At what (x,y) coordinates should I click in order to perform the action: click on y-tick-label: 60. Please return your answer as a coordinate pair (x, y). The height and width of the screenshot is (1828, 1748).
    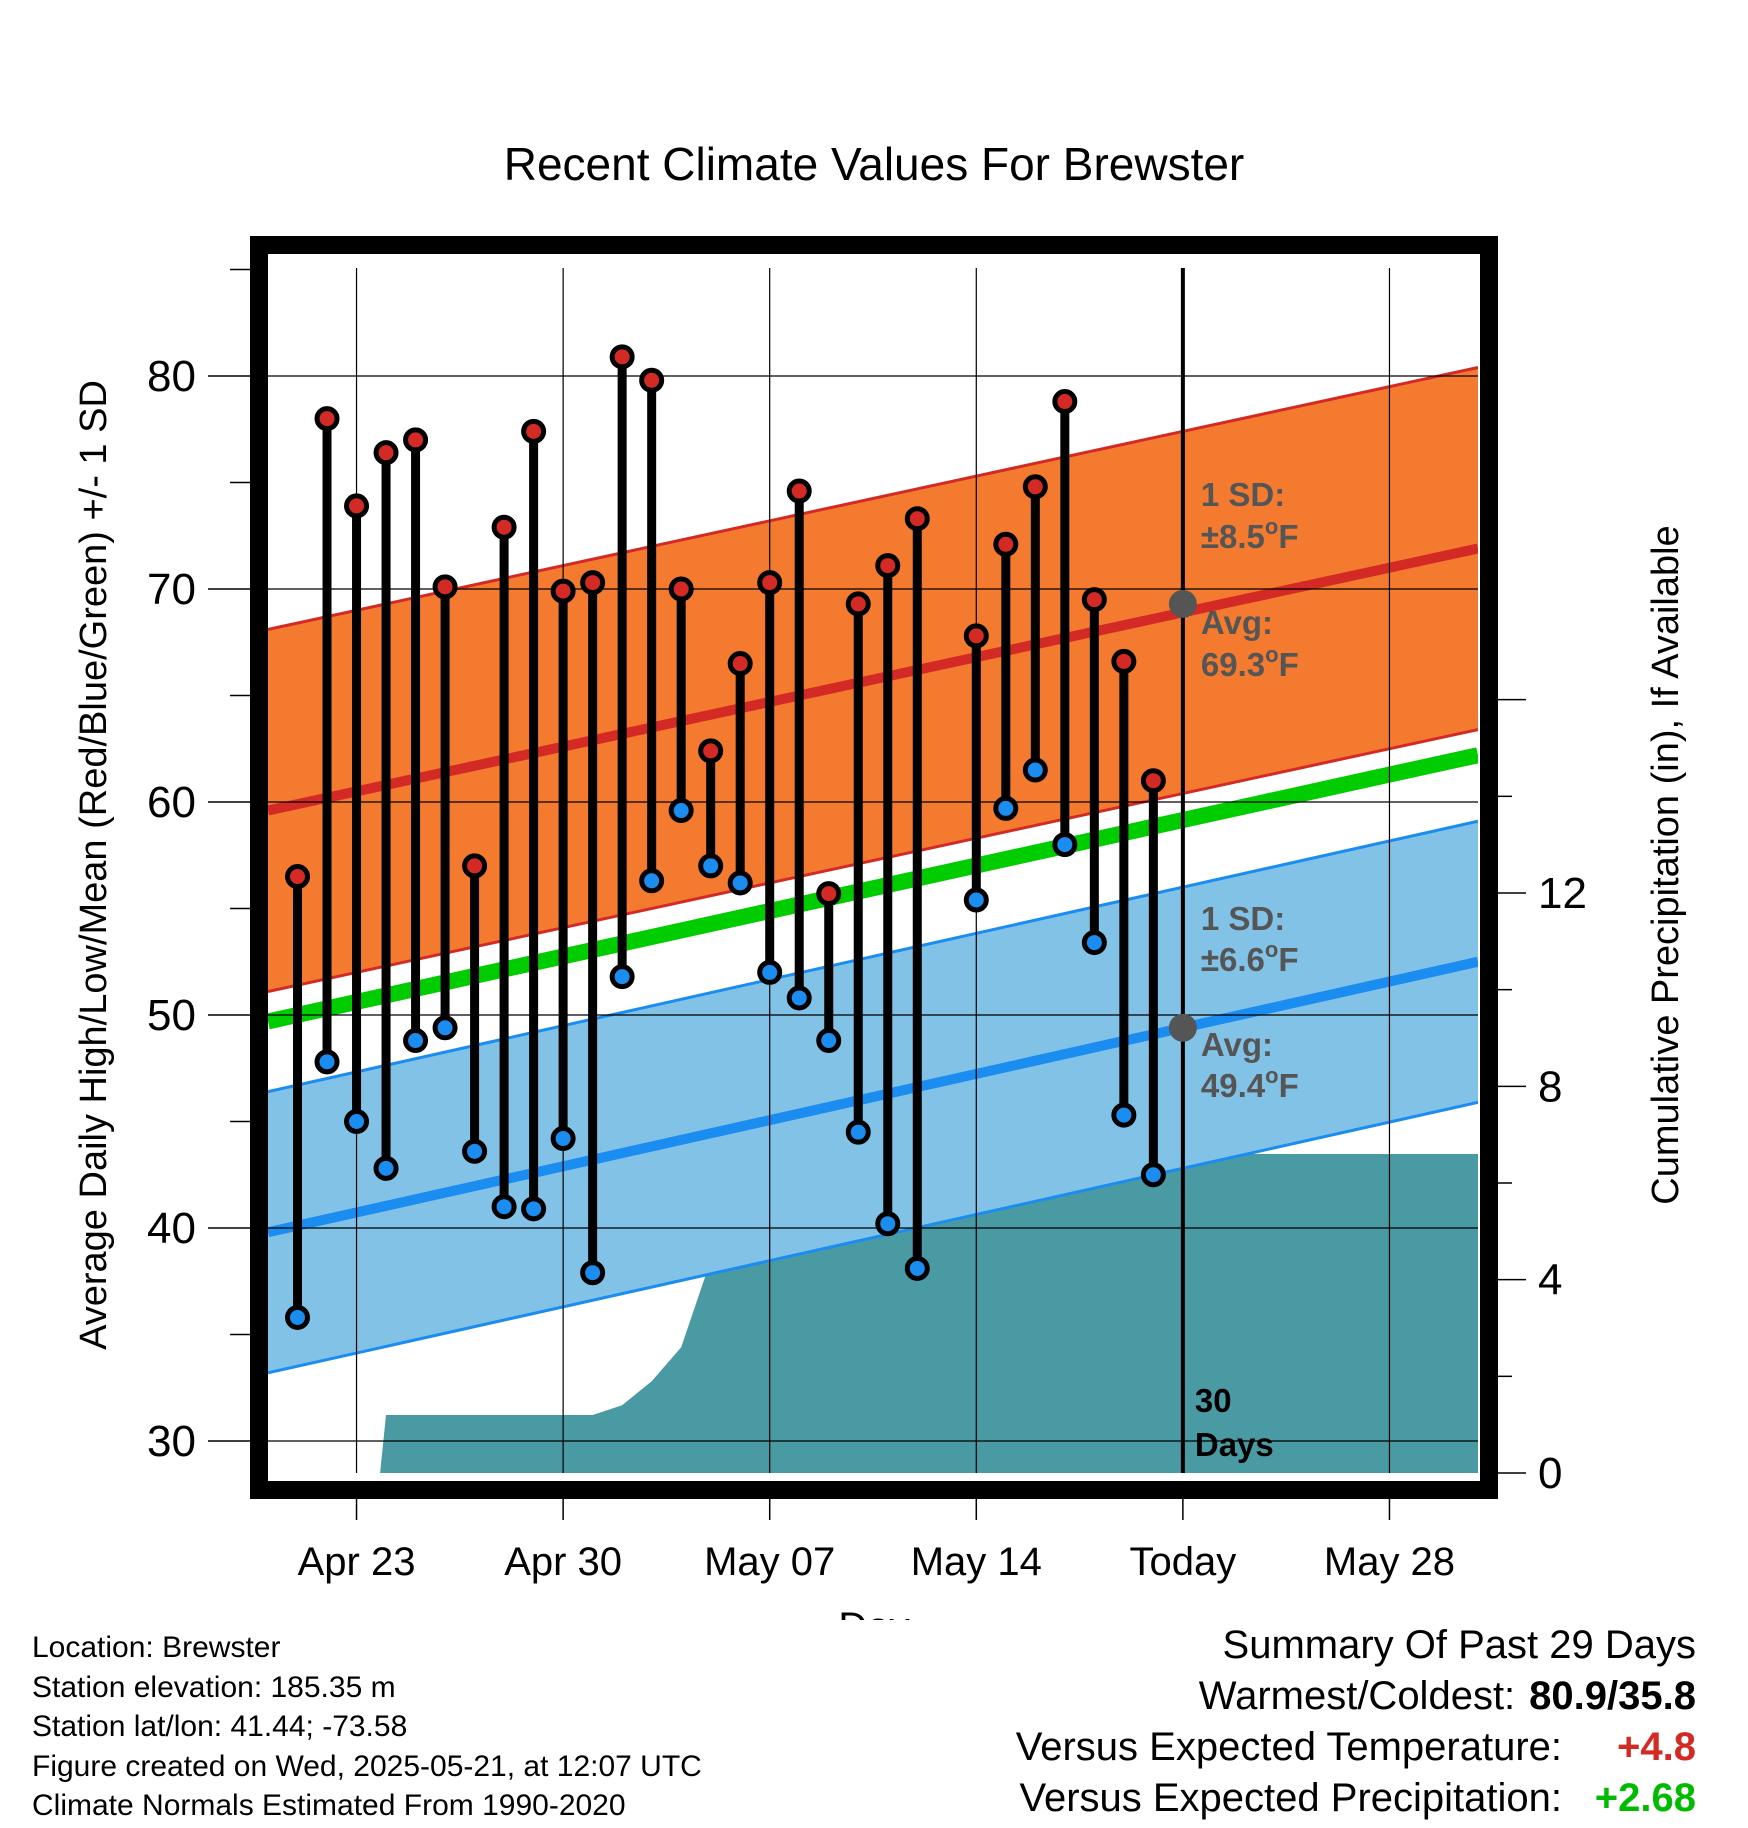
    Looking at the image, I should click on (171, 802).